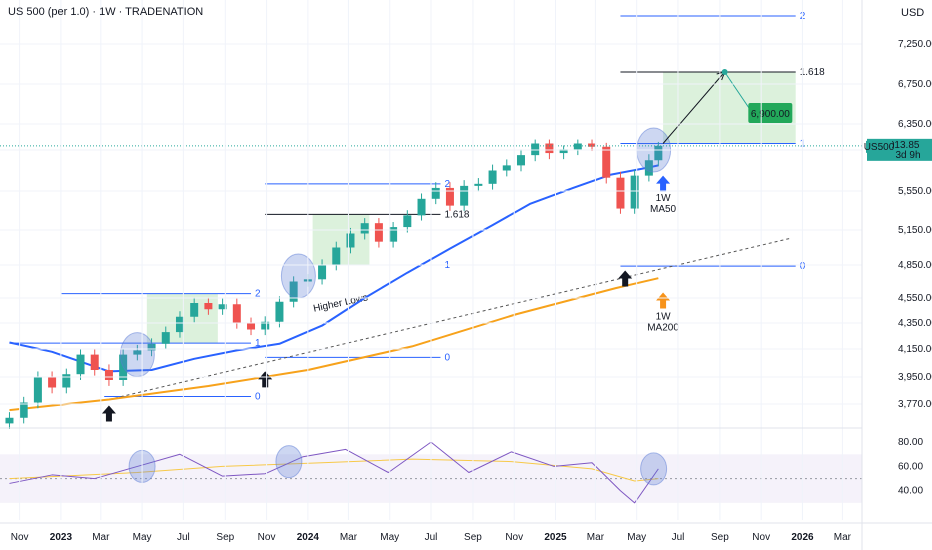  What do you see at coordinates (915, 265) in the screenshot?
I see `y-tick-label: 4,850.00` at bounding box center [915, 265].